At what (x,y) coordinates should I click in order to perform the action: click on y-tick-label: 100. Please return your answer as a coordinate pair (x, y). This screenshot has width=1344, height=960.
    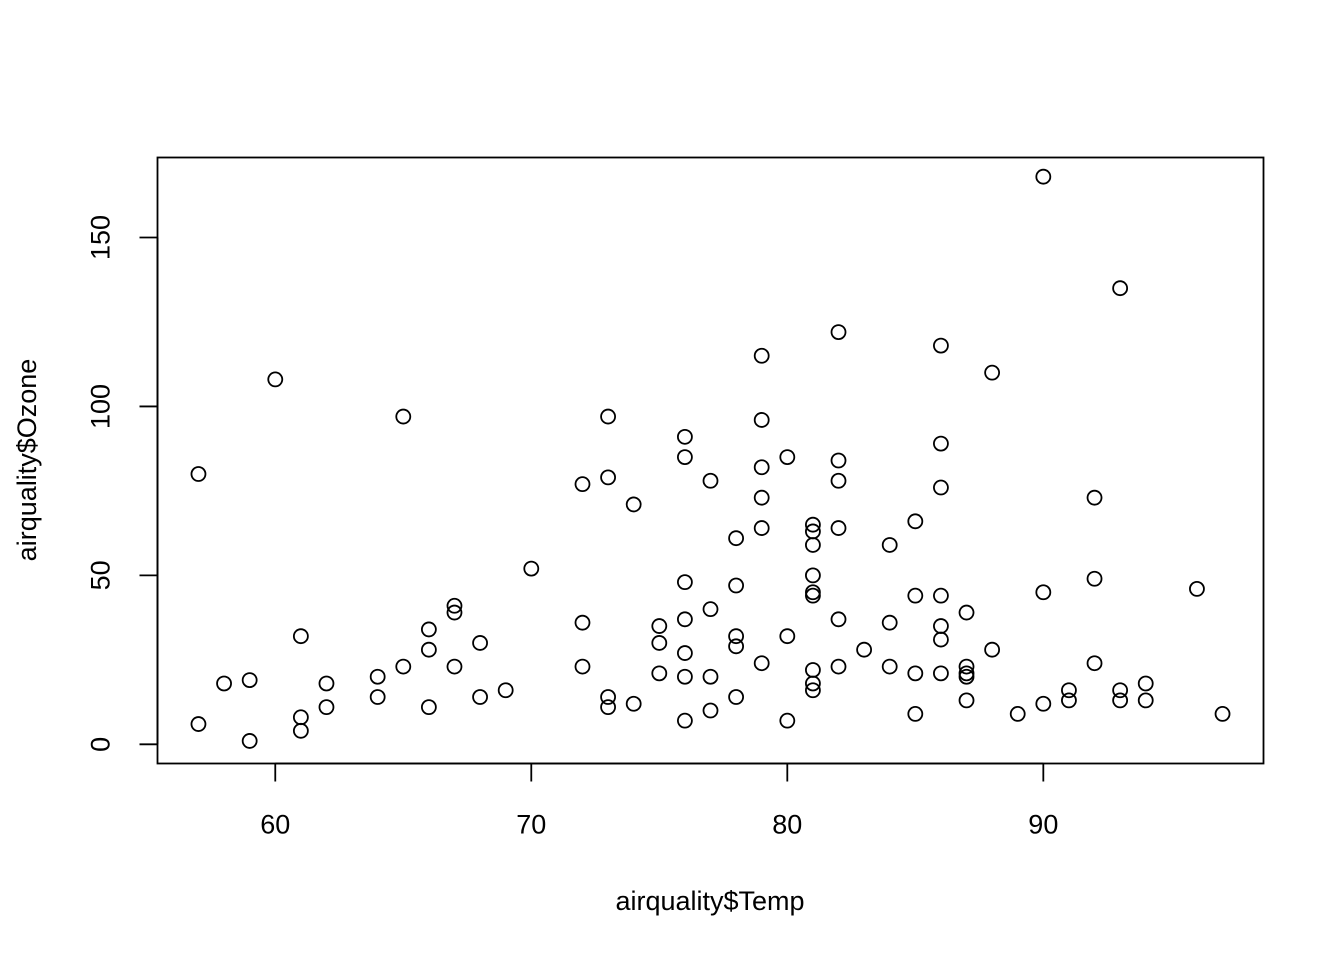
    Looking at the image, I should click on (101, 406).